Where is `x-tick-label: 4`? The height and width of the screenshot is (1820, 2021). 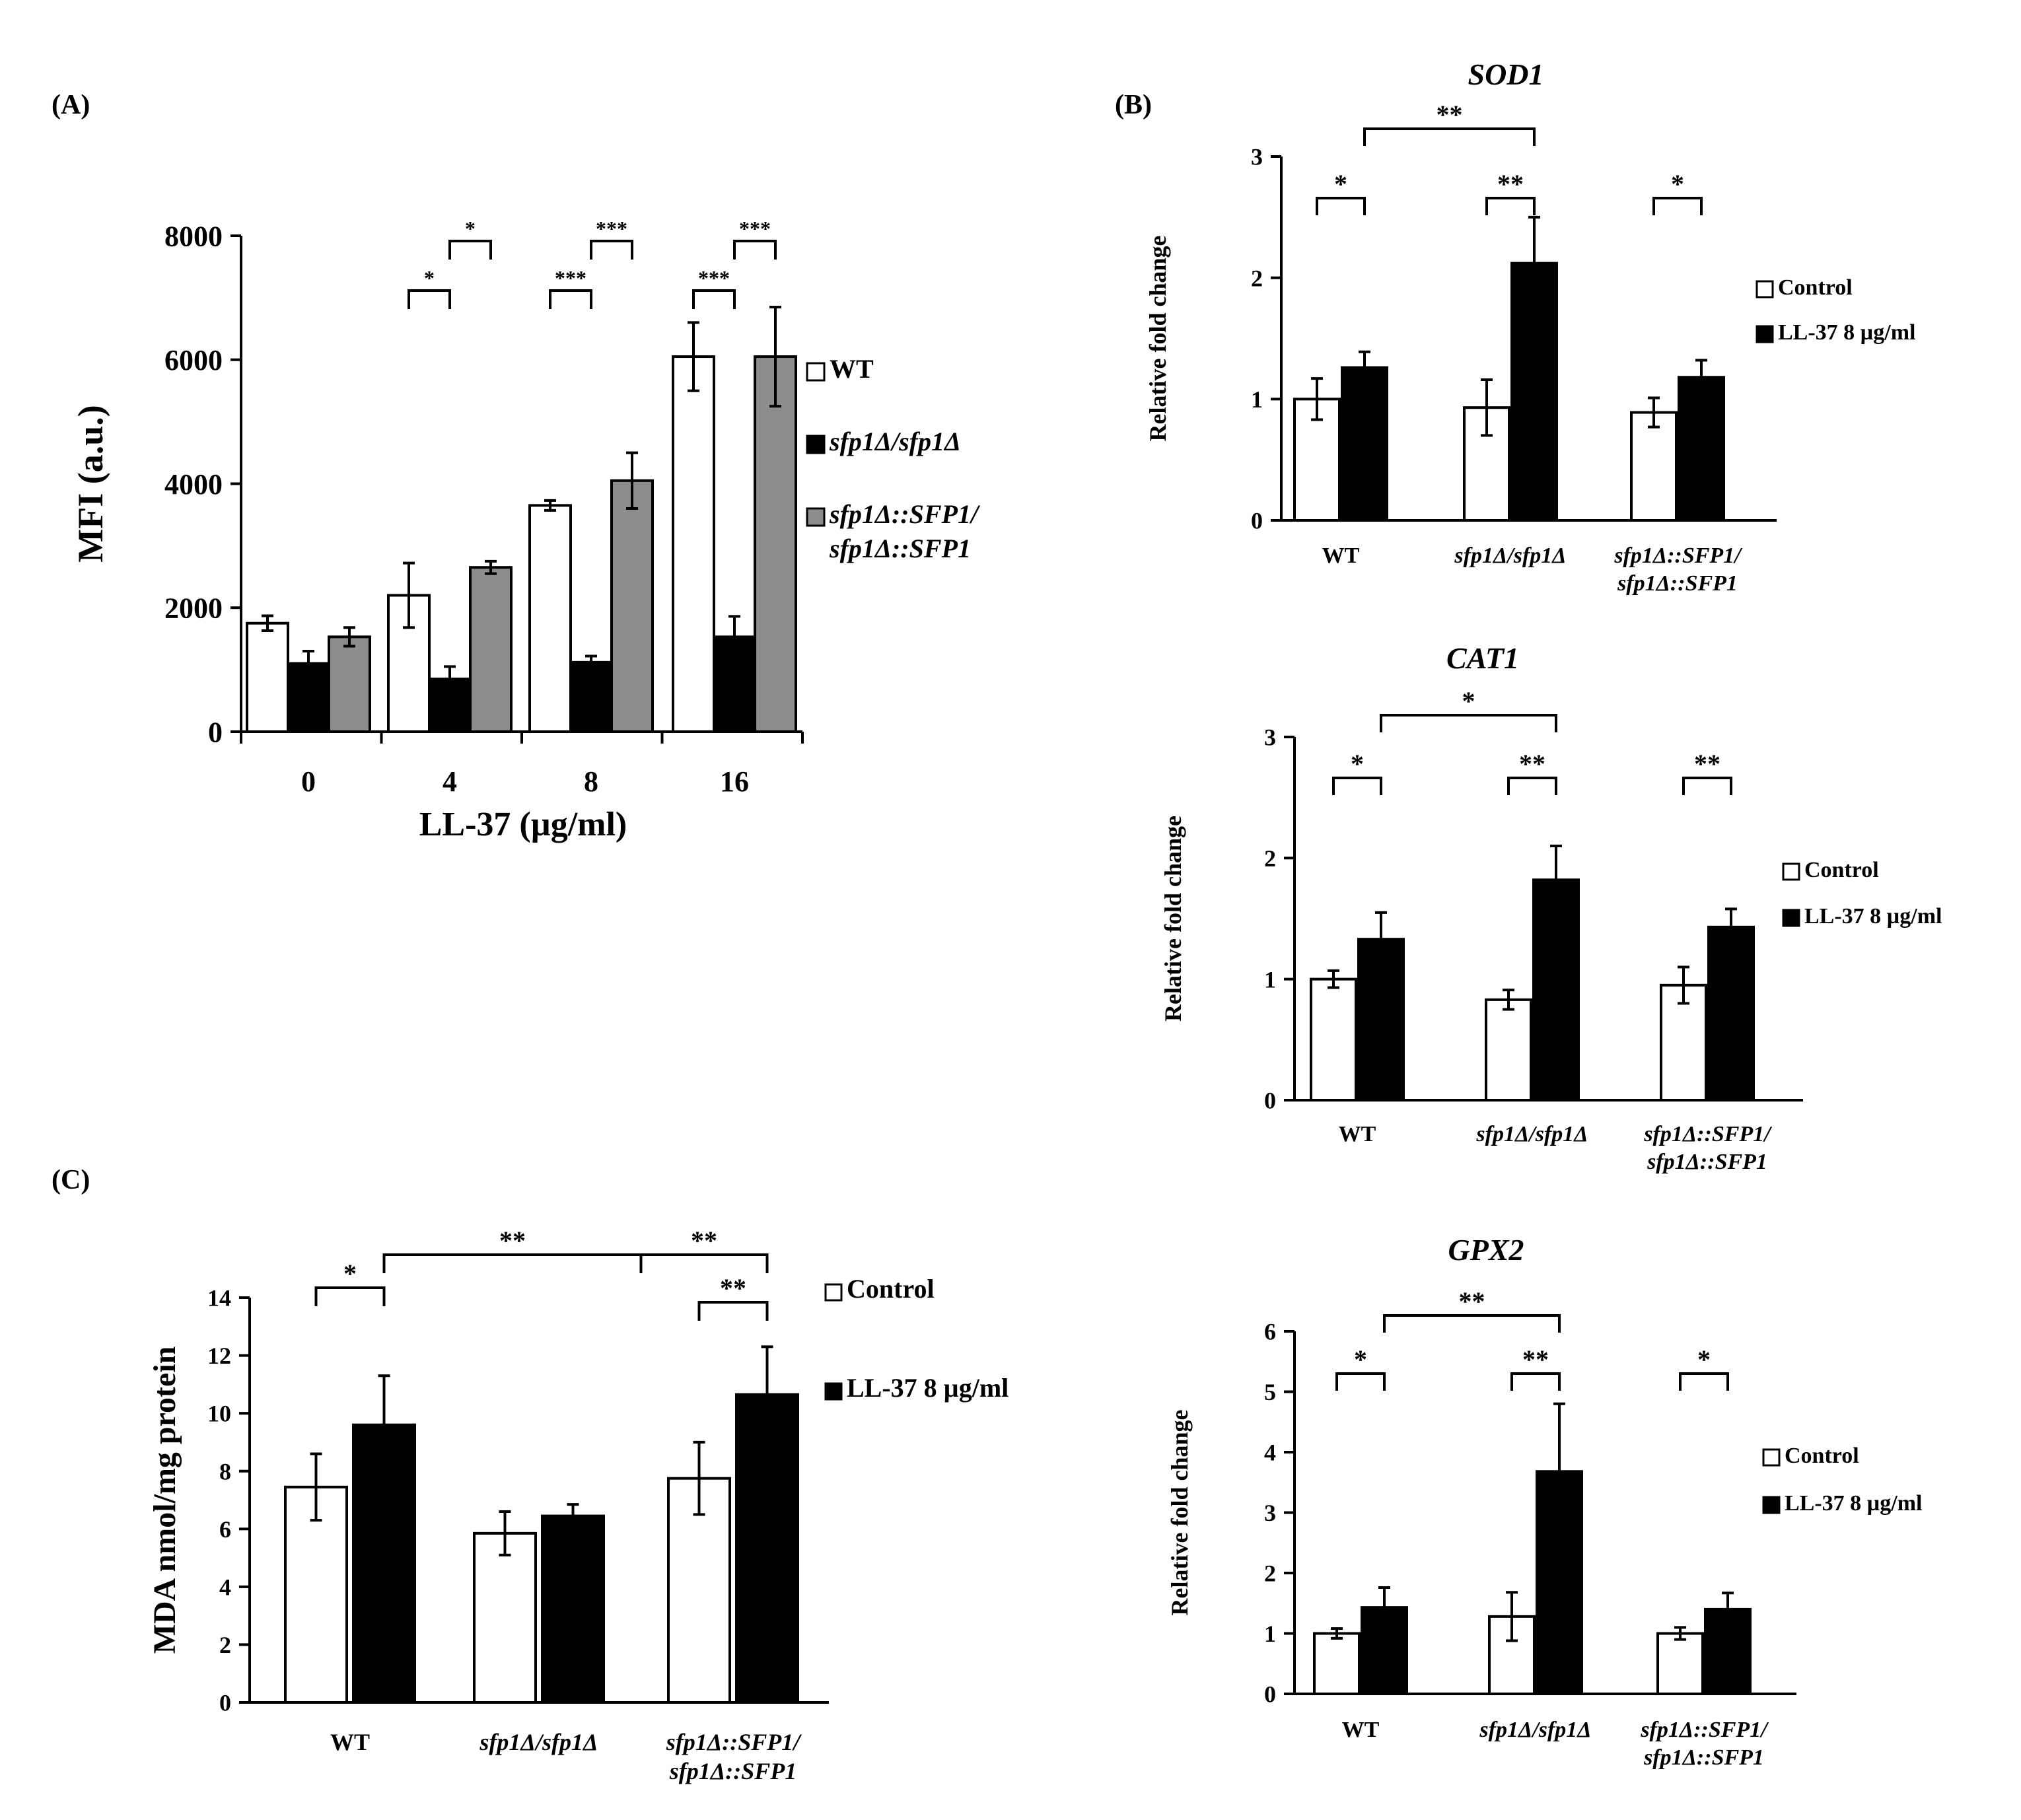 x-tick-label: 4 is located at coordinates (450, 781).